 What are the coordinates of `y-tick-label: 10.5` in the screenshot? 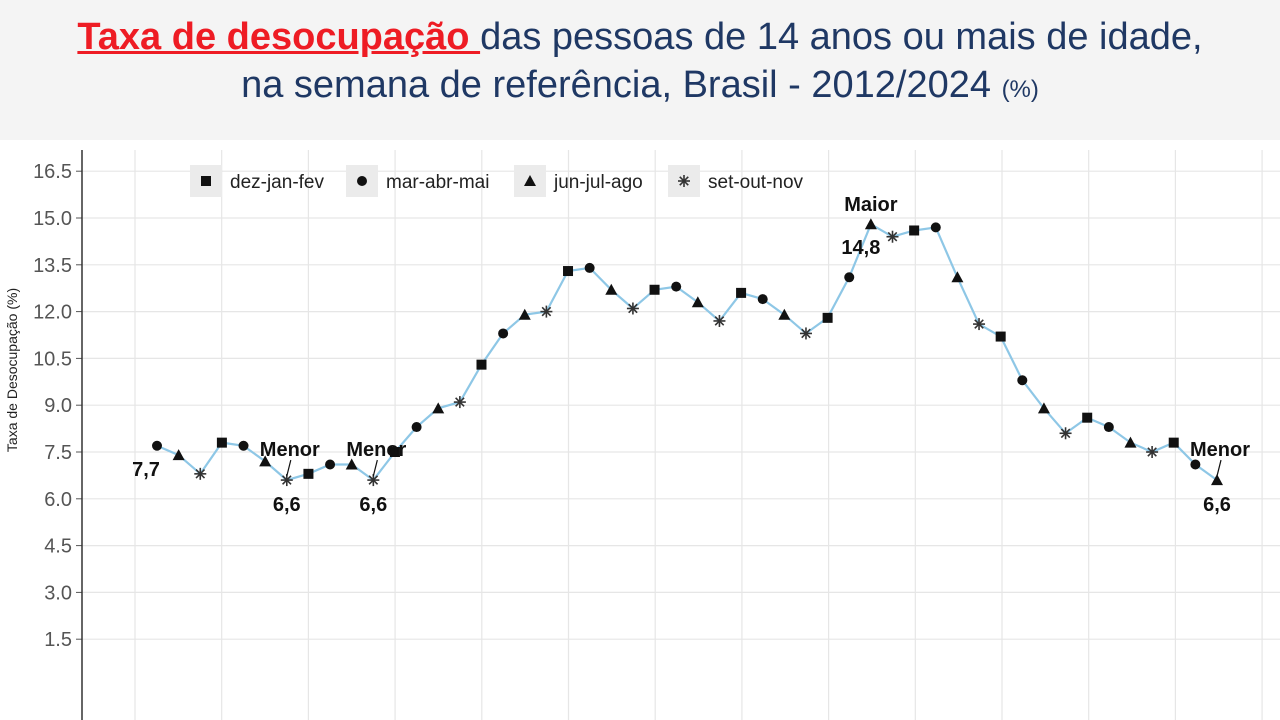 It's located at (52, 359).